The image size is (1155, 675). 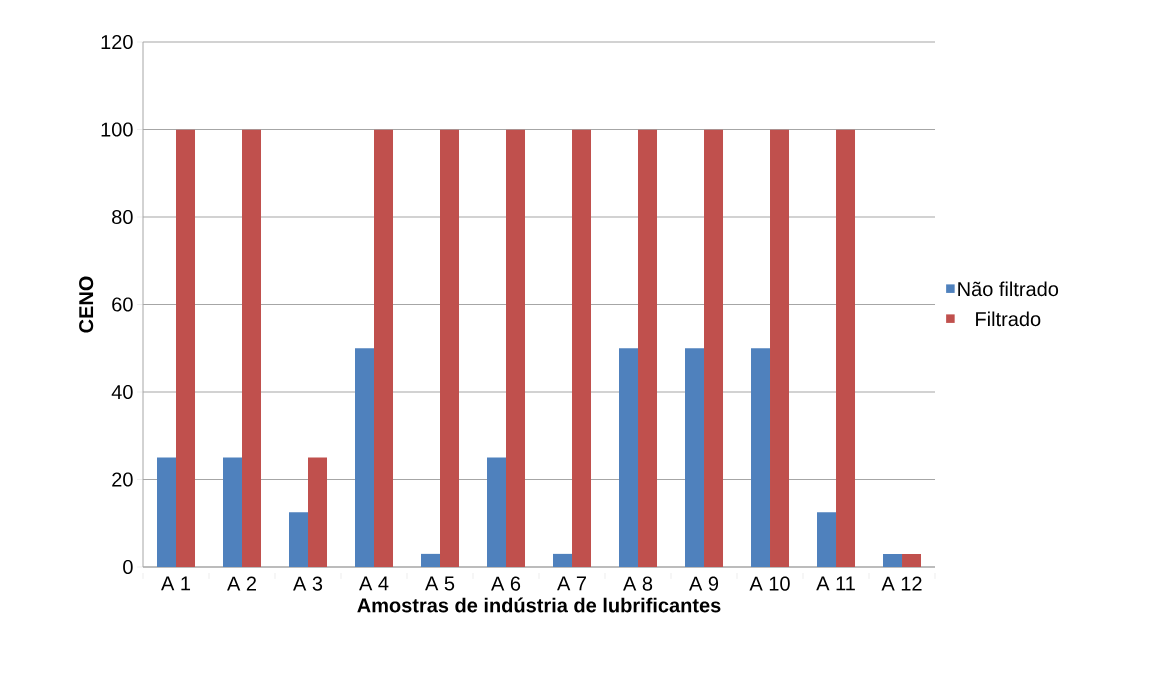 What do you see at coordinates (769, 583) in the screenshot?
I see `x-tick-label: A 10` at bounding box center [769, 583].